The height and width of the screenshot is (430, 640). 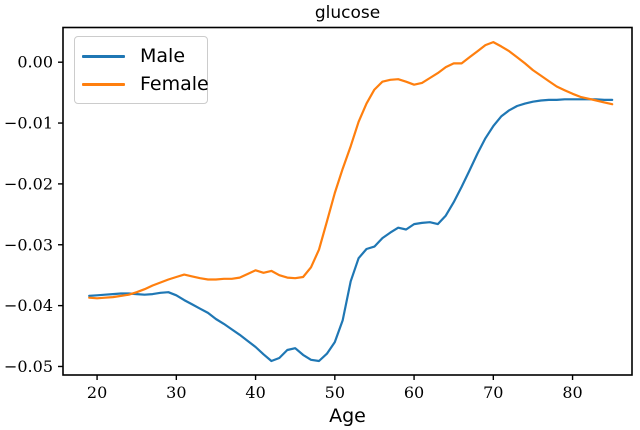 I want to click on legend-item-female: Female, so click(x=145, y=84).